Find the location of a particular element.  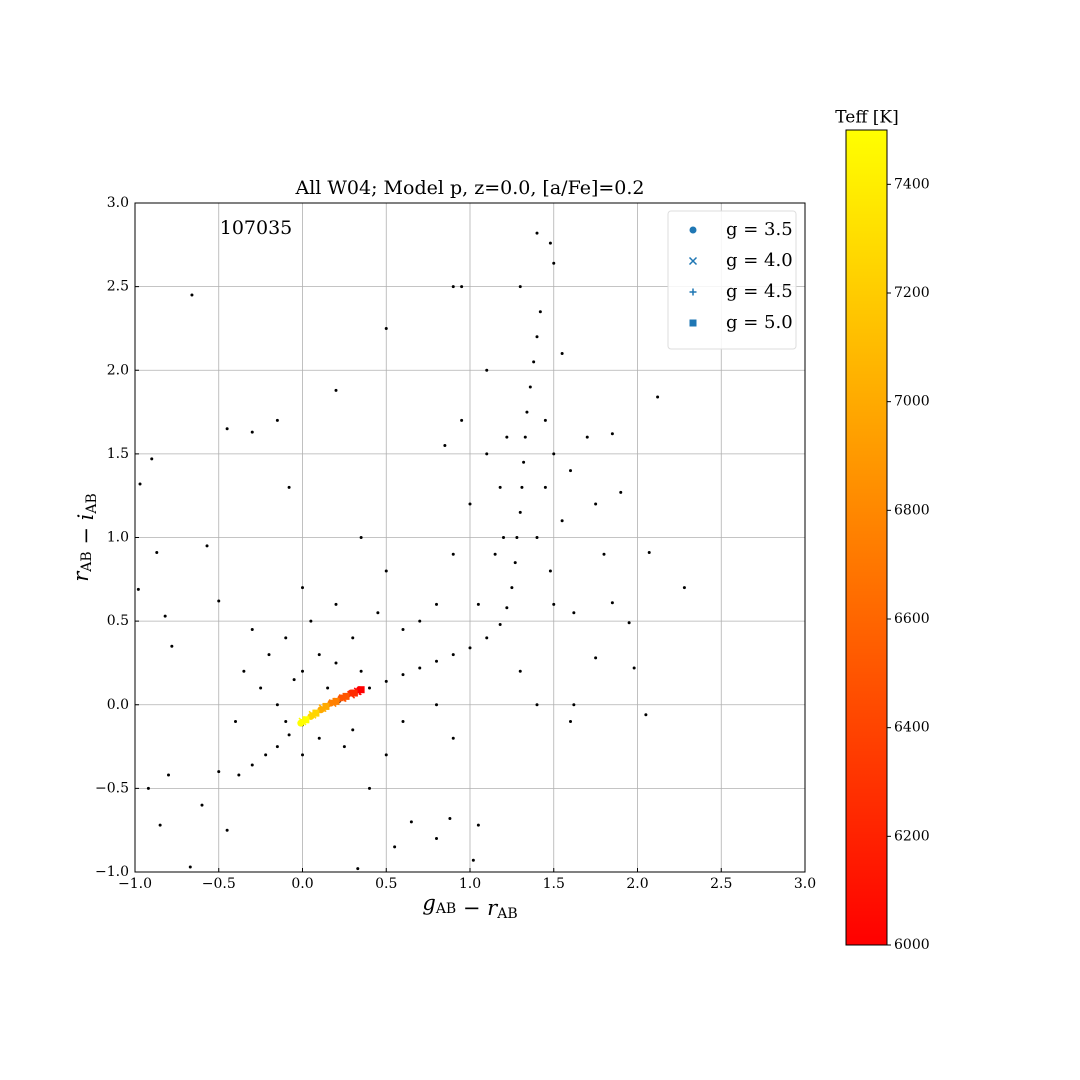

y-tick-label: 1.0 is located at coordinates (118, 538).